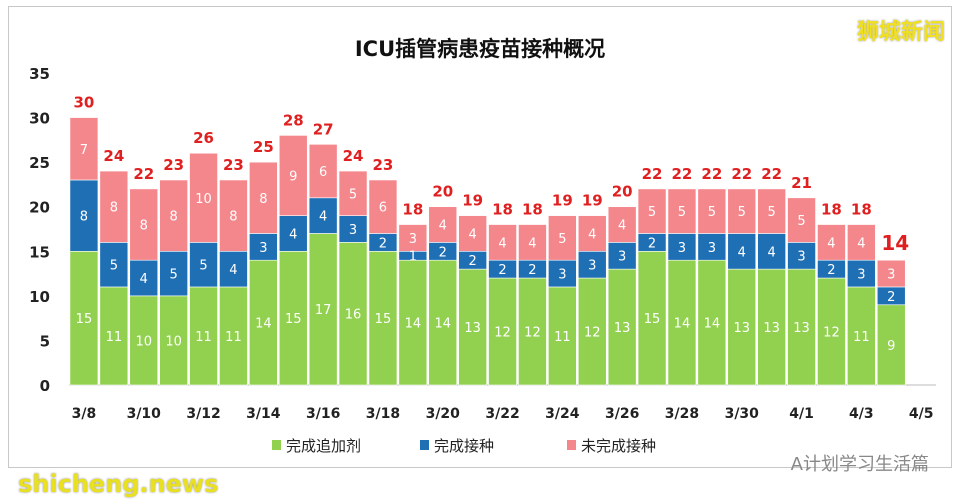  I want to click on x-tick-label: 4/5, so click(921, 414).